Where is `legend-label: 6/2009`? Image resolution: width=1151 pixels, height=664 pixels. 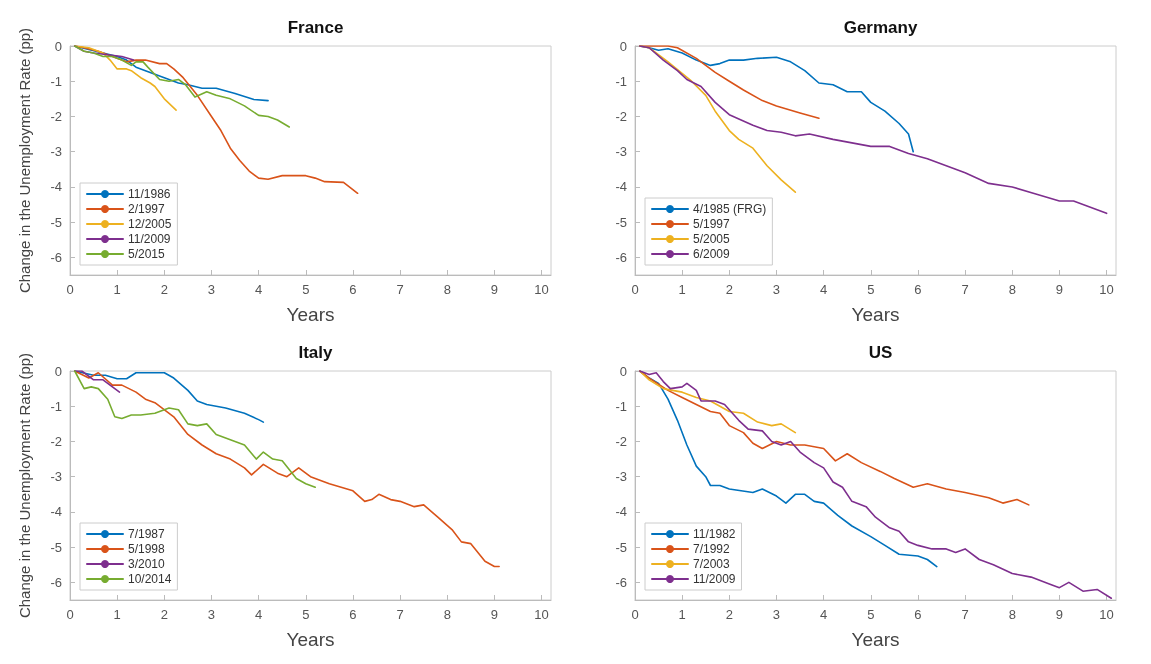
legend-label: 6/2009 is located at coordinates (712, 254).